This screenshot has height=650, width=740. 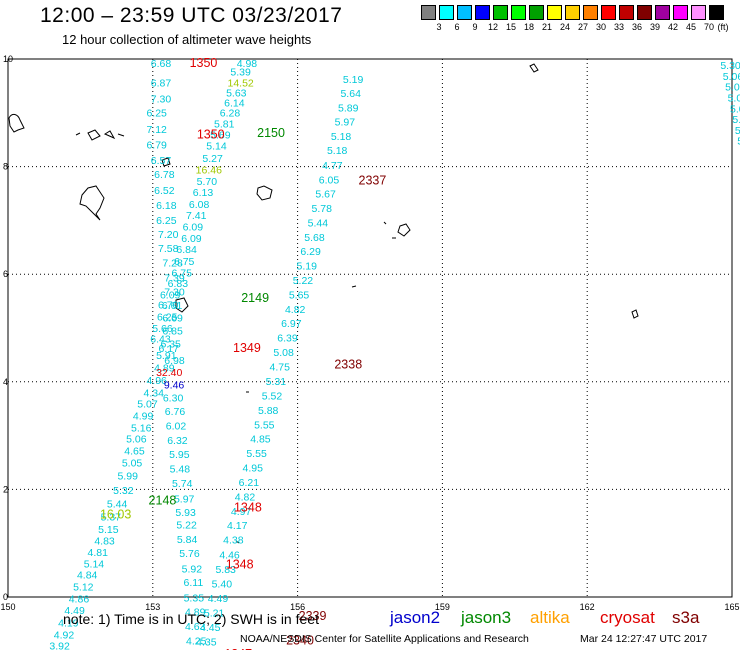 What do you see at coordinates (141, 428) in the screenshot?
I see `swh-value: 5.16` at bounding box center [141, 428].